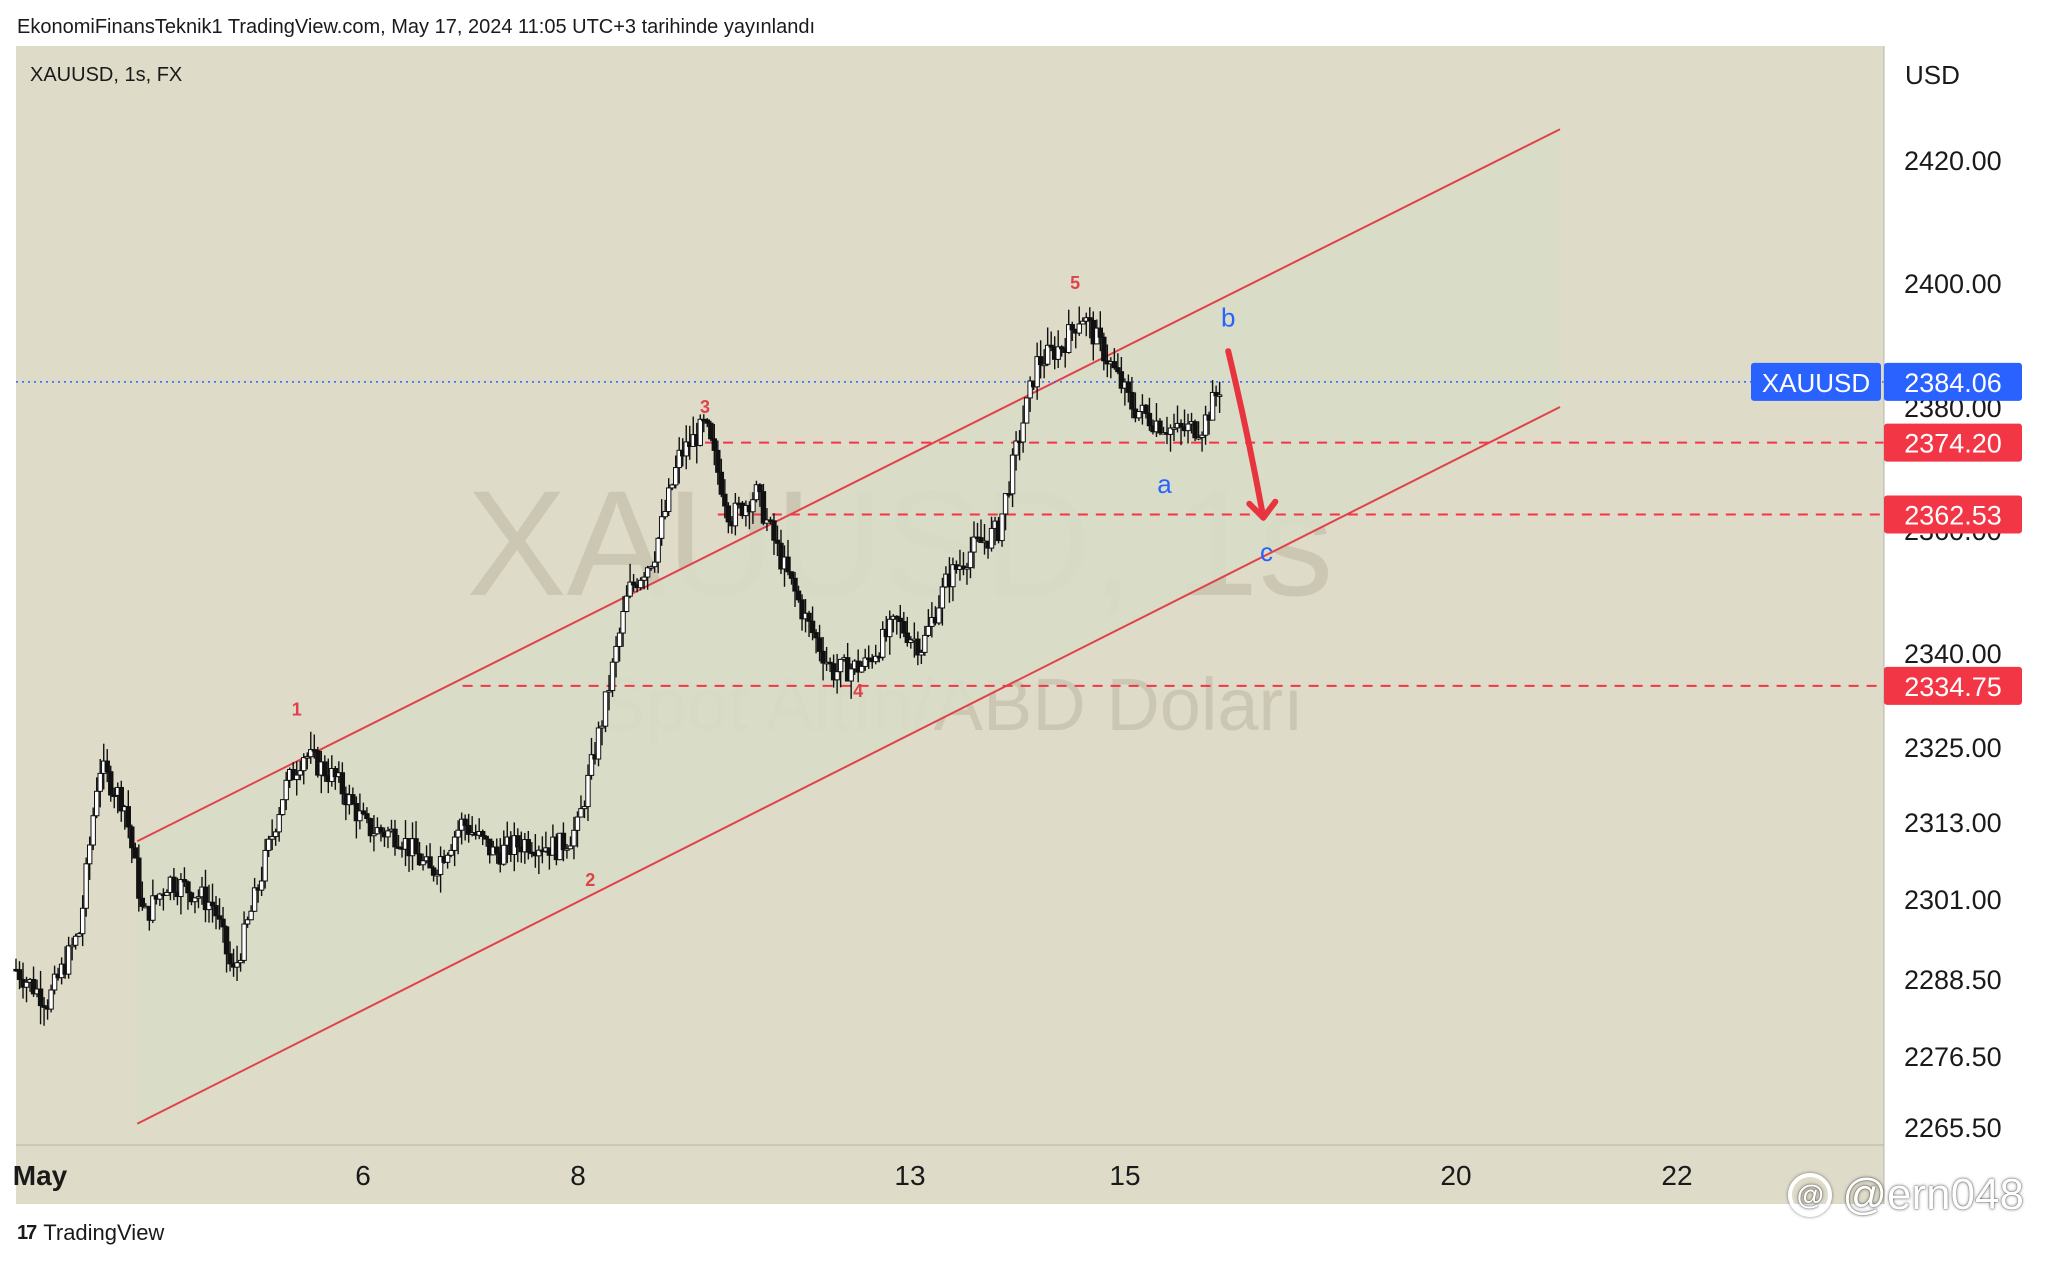 This screenshot has width=2048, height=1265. I want to click on wave-label: c, so click(1266, 552).